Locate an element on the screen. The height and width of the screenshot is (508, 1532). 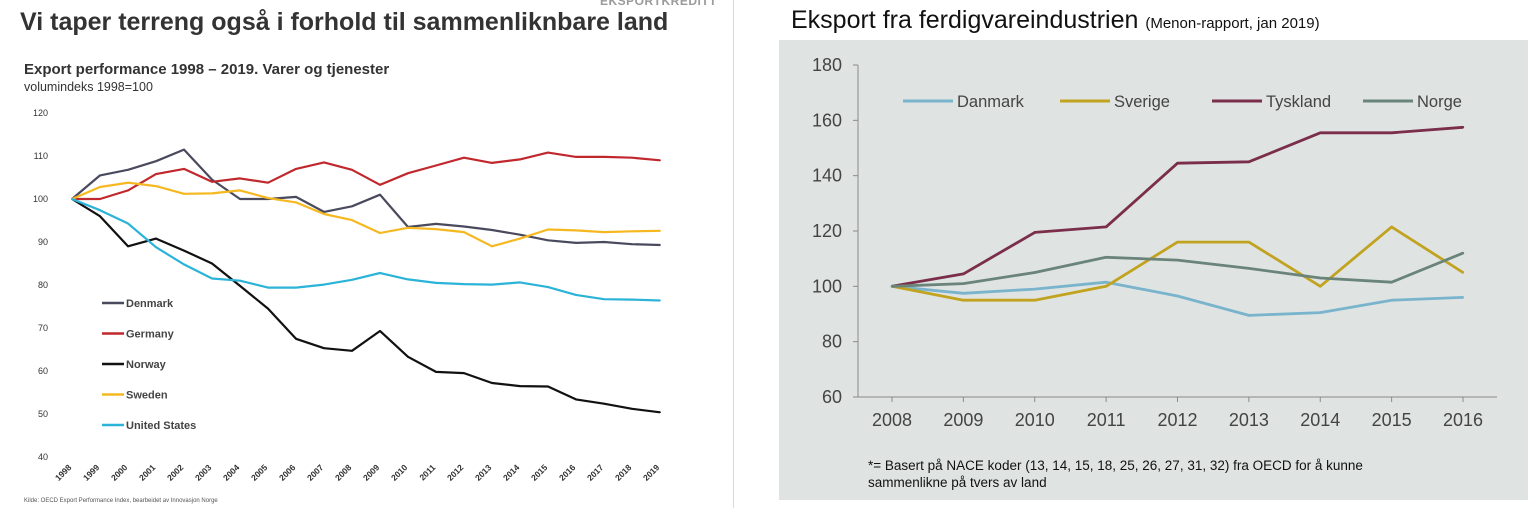
data-point-norge-2016 is located at coordinates (1463, 253).